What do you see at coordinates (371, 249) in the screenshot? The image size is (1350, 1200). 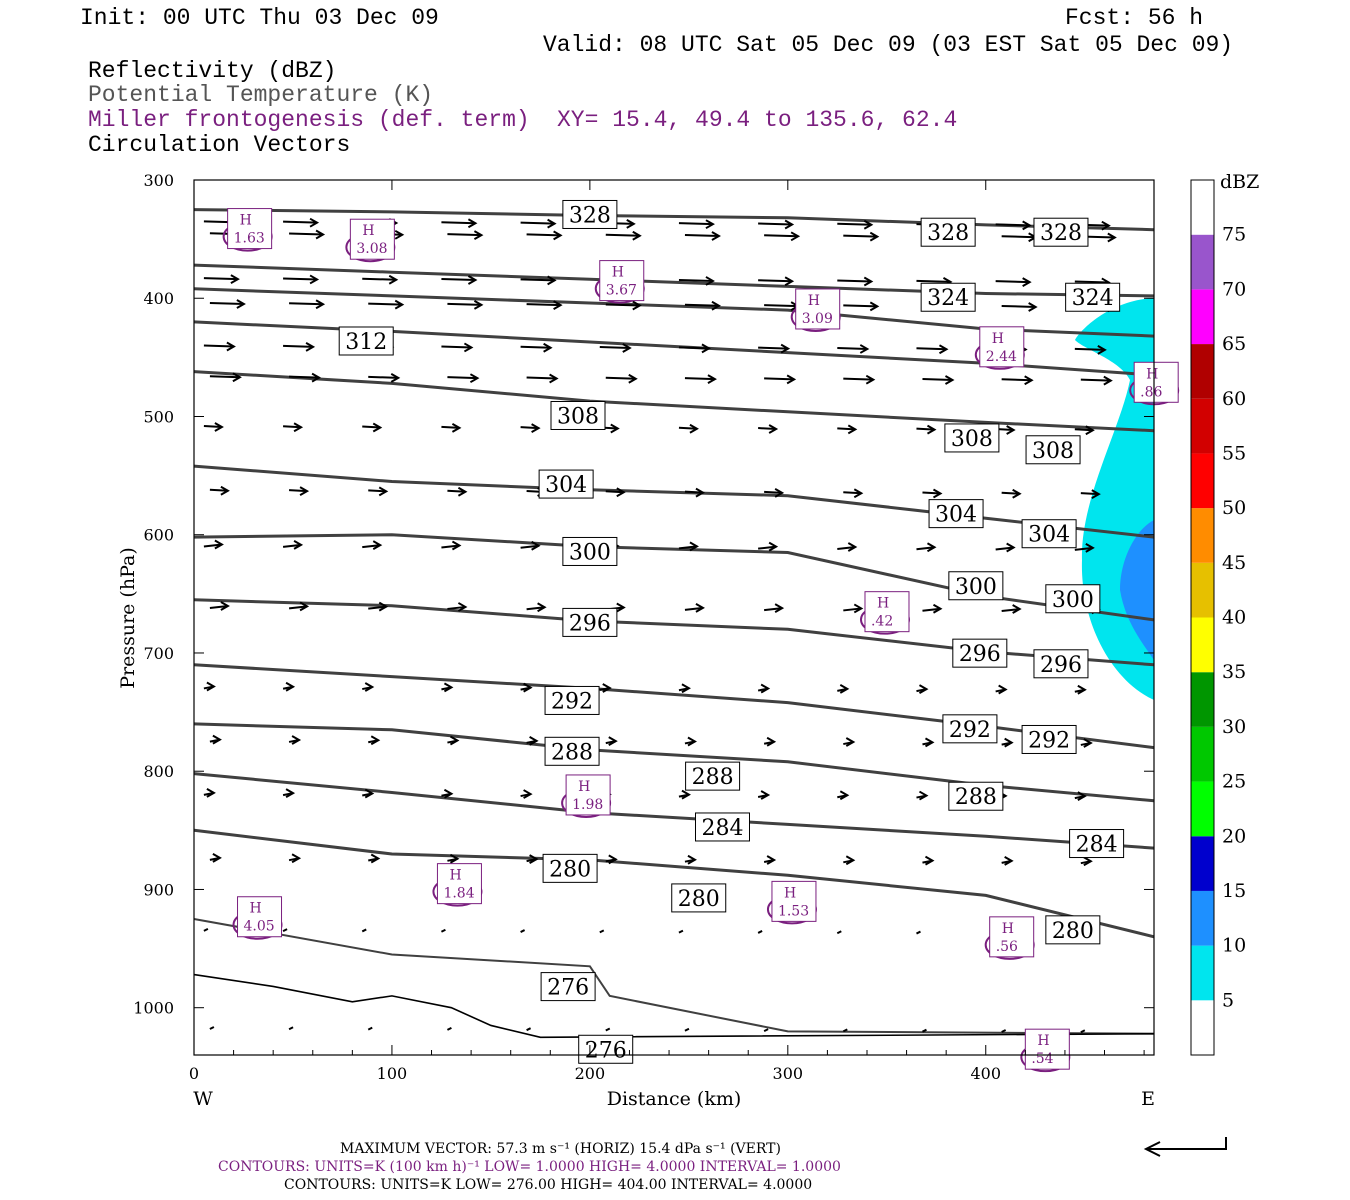 I see `frontogenesis-max-value: 3.08` at bounding box center [371, 249].